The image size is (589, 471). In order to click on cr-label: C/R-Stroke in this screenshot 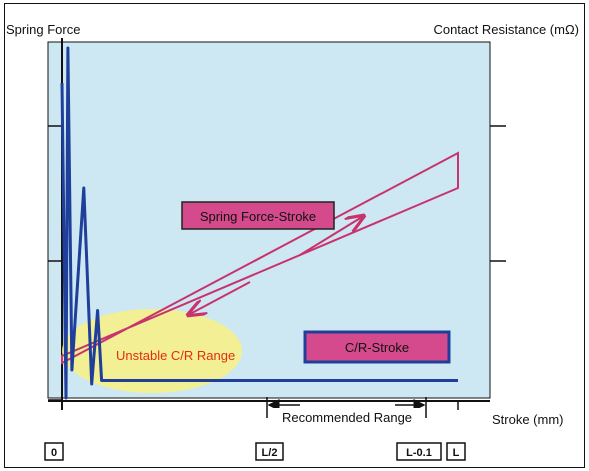, I will do `click(377, 347)`.